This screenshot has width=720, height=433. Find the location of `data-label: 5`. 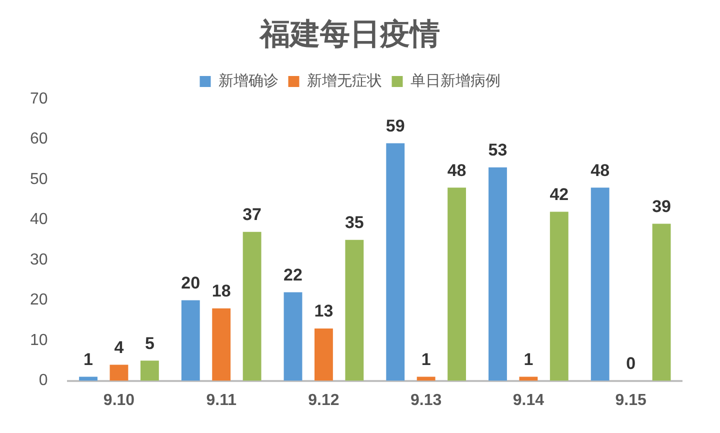

data-label: 5 is located at coordinates (149, 343).